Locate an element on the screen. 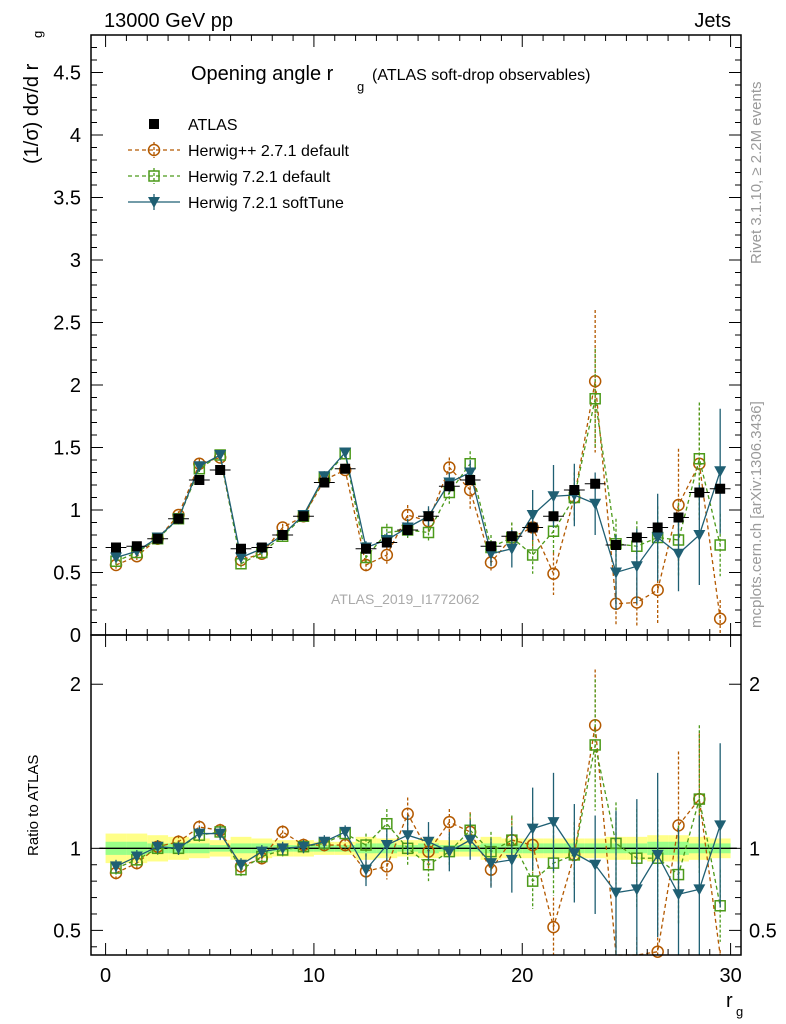  main-ylabel-text: (1/σ) dσ/d r is located at coordinates (32, 113).